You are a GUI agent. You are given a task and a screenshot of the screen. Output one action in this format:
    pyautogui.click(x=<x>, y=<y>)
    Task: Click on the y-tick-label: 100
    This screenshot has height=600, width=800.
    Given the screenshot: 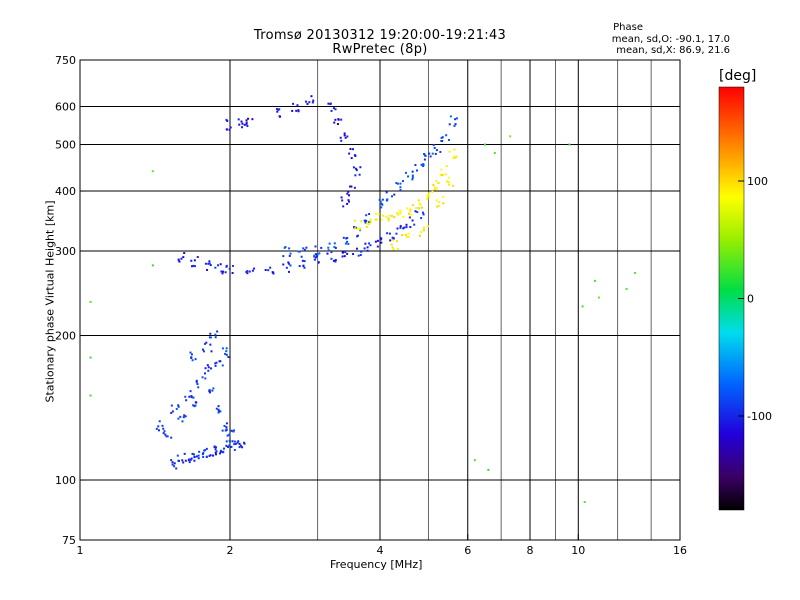 What is the action you would take?
    pyautogui.click(x=65, y=480)
    